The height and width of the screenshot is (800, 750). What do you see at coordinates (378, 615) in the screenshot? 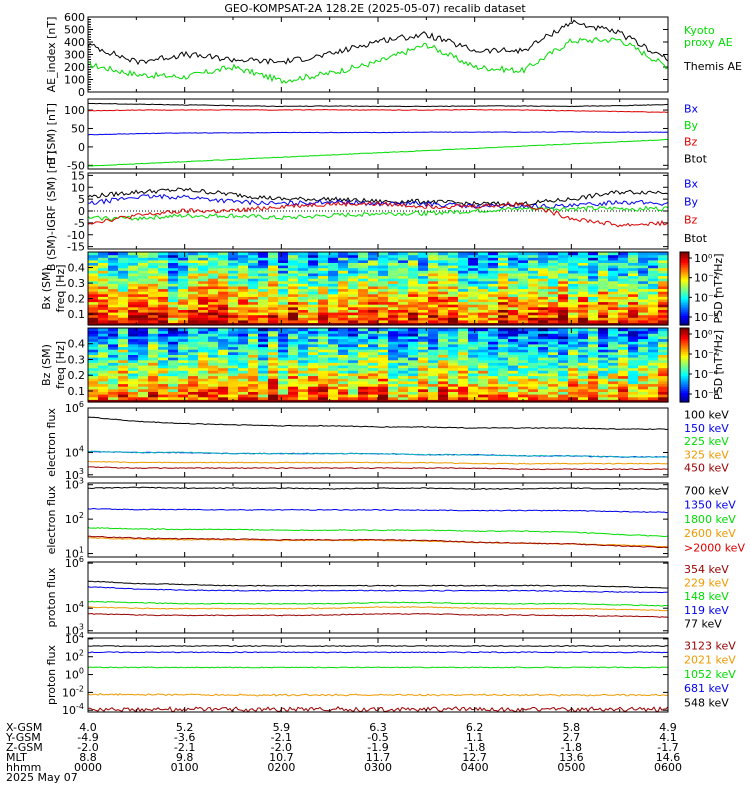
I see `series-354-kev` at bounding box center [378, 615].